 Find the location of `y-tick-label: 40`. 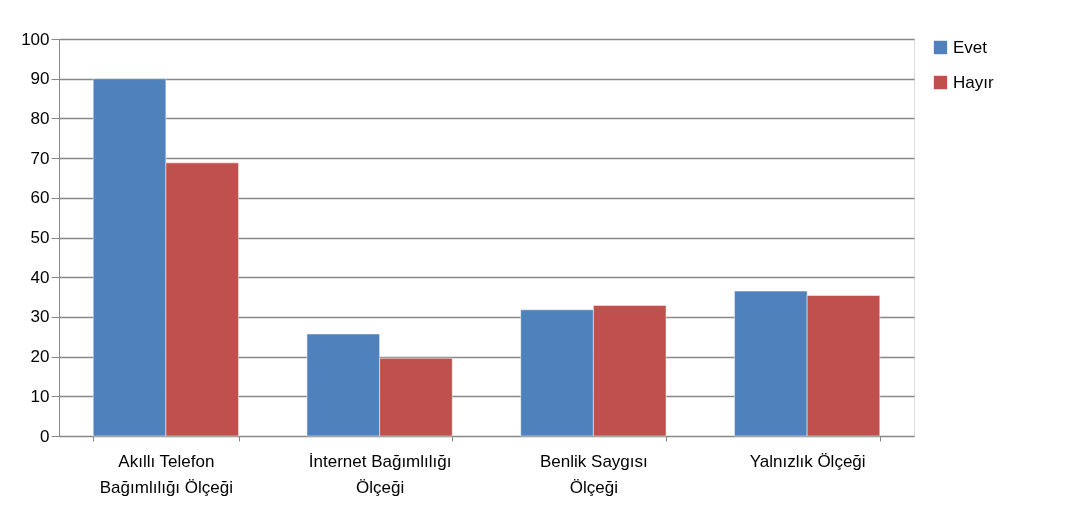

y-tick-label: 40 is located at coordinates (40, 277).